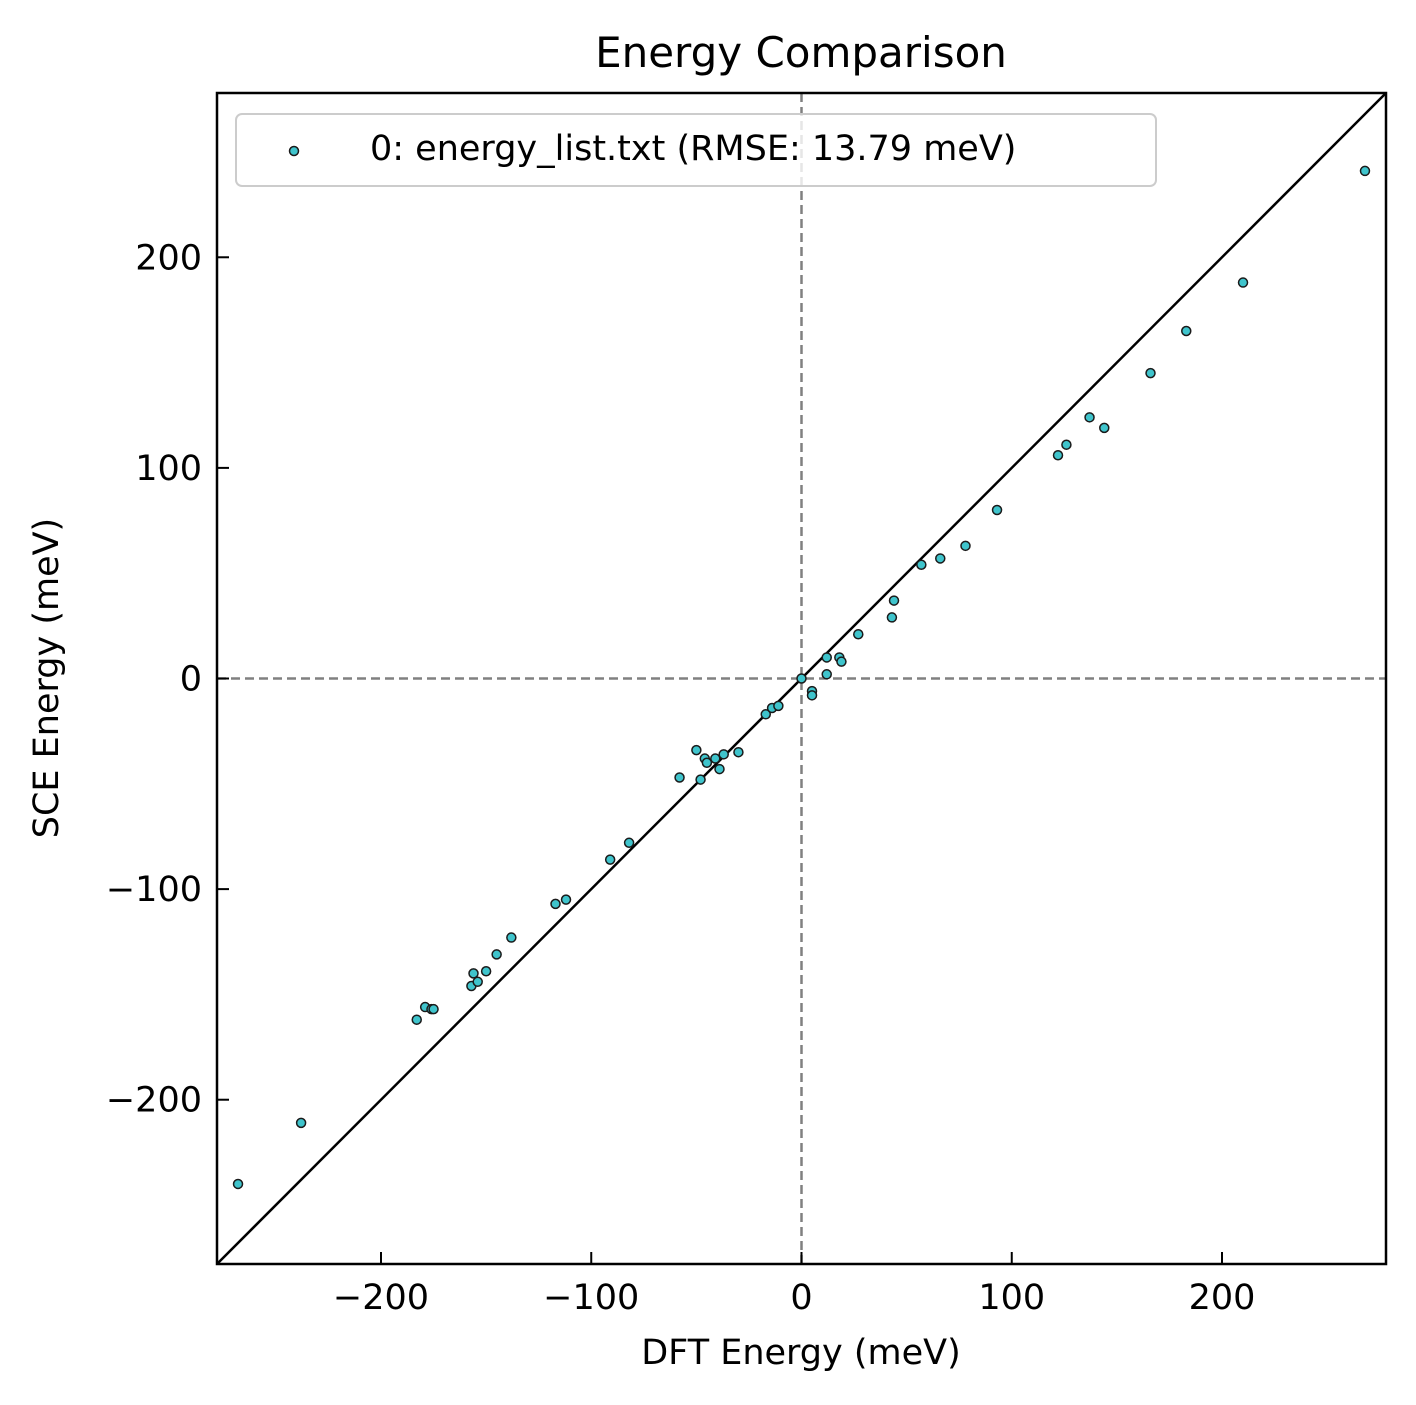 This screenshot has width=1416, height=1405. Describe the element at coordinates (154, 890) in the screenshot. I see `y-tick-label: −100` at that location.